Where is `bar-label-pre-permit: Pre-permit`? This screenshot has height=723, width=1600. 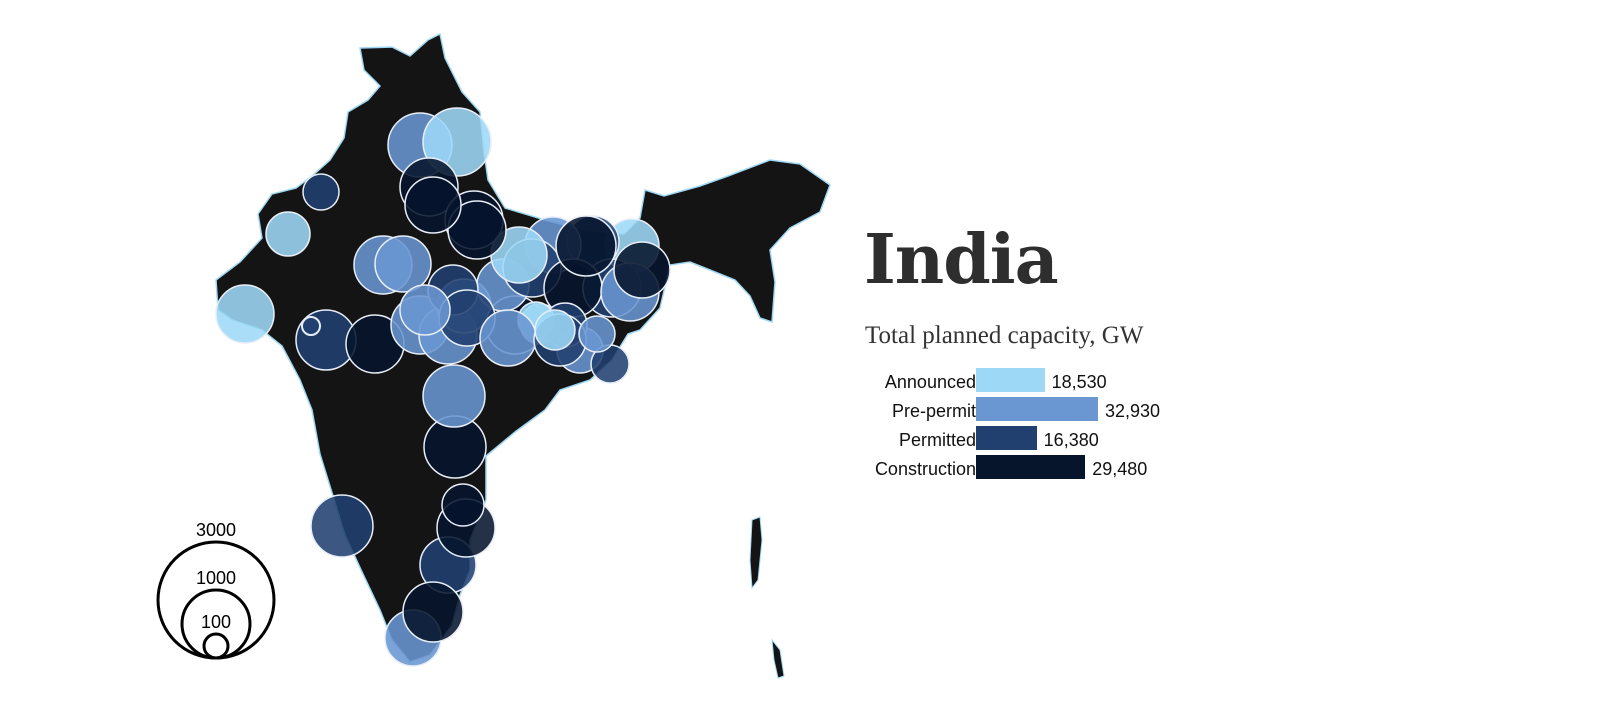 bar-label-pre-permit: Pre-permit is located at coordinates (933, 411).